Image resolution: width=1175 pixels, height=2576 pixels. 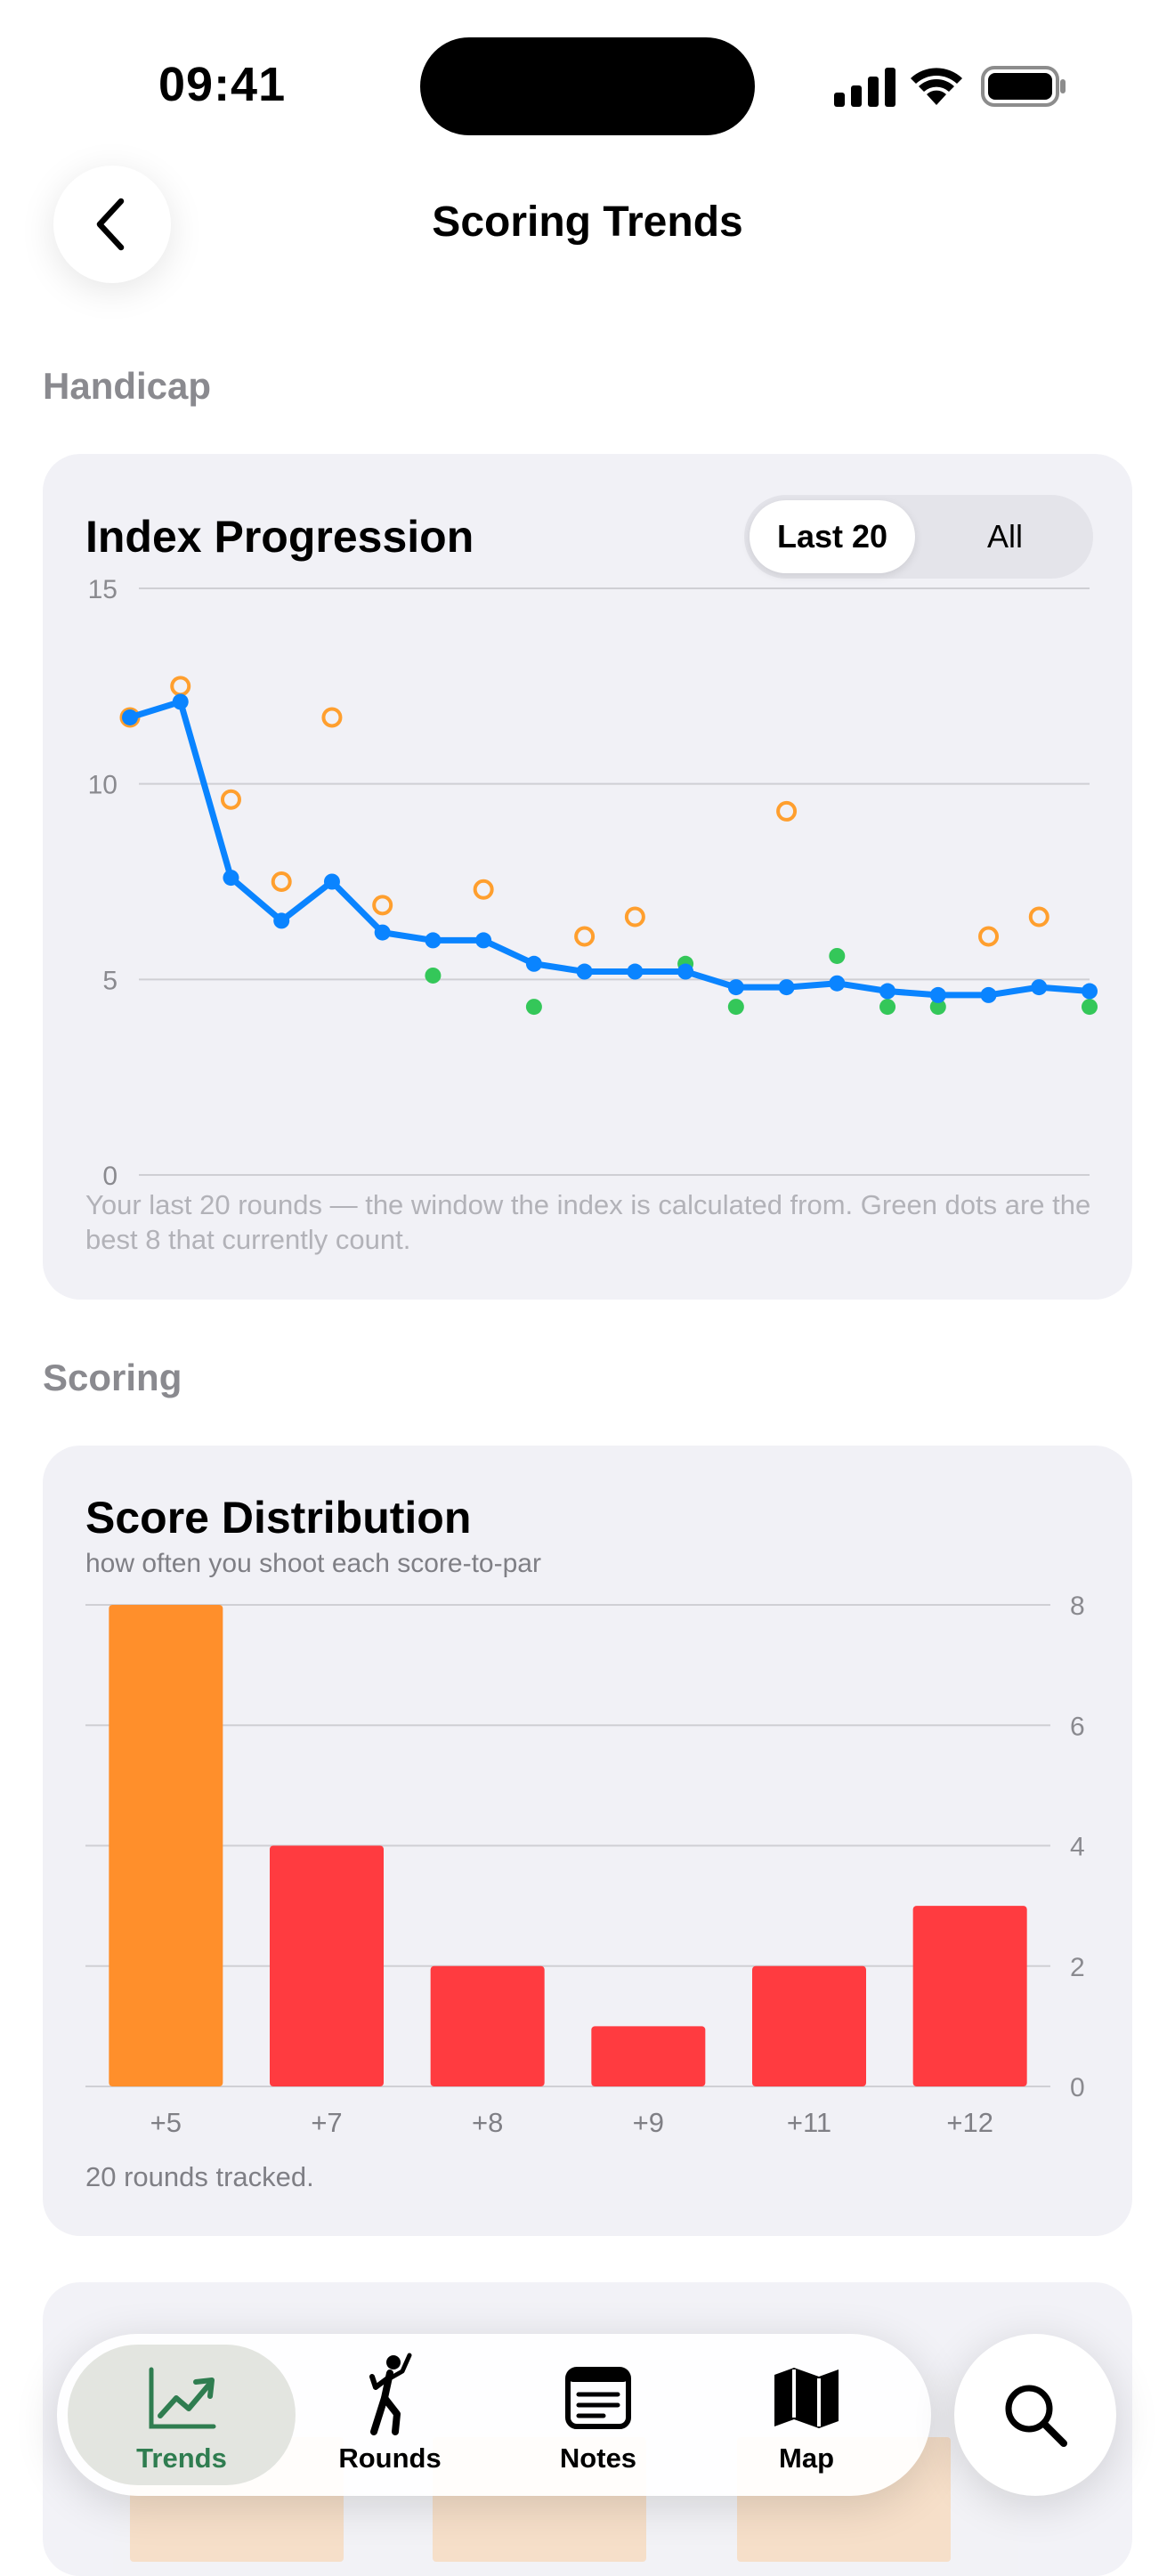 I want to click on active-tab-highlight, so click(x=182, y=2415).